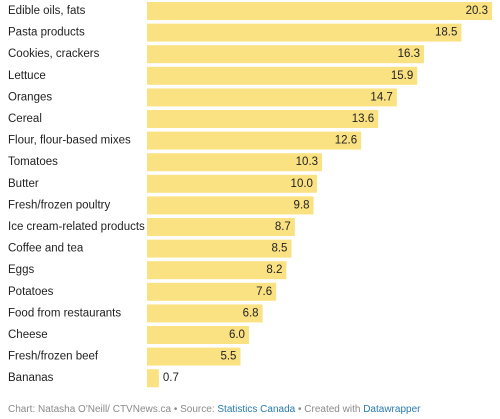 This screenshot has width=500, height=419. Describe the element at coordinates (21, 270) in the screenshot. I see `category-label: Eggs` at that location.